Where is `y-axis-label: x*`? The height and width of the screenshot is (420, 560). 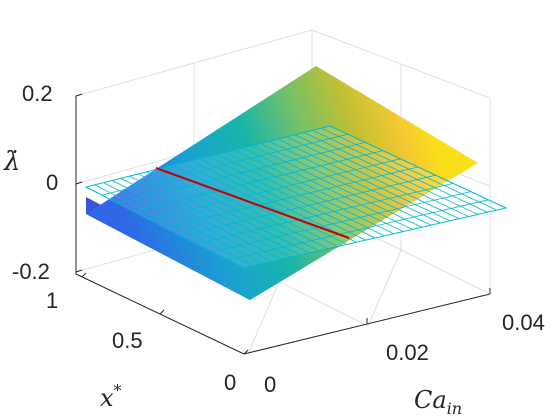
y-axis-label: x* is located at coordinates (111, 396).